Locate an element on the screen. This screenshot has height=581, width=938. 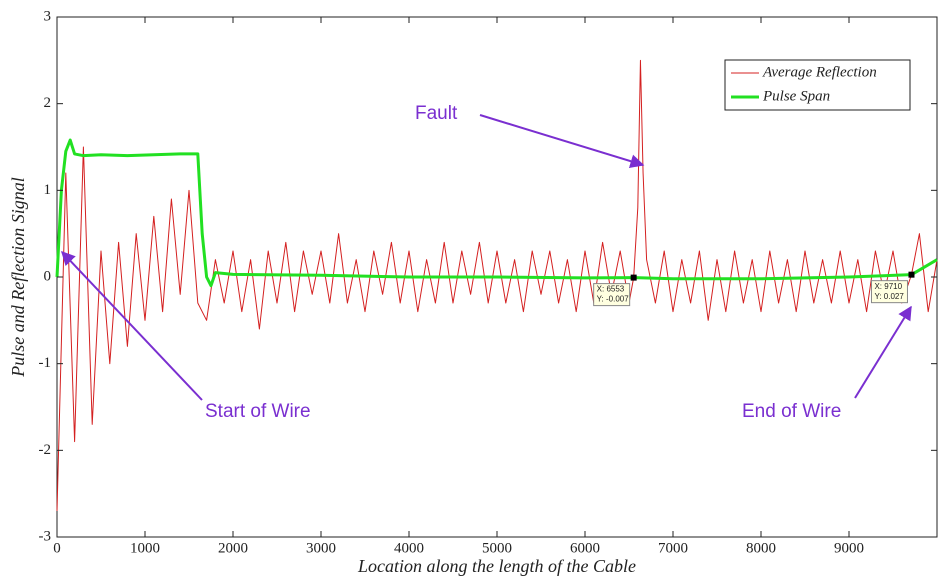
x-tick-label: 5000 is located at coordinates (497, 548).